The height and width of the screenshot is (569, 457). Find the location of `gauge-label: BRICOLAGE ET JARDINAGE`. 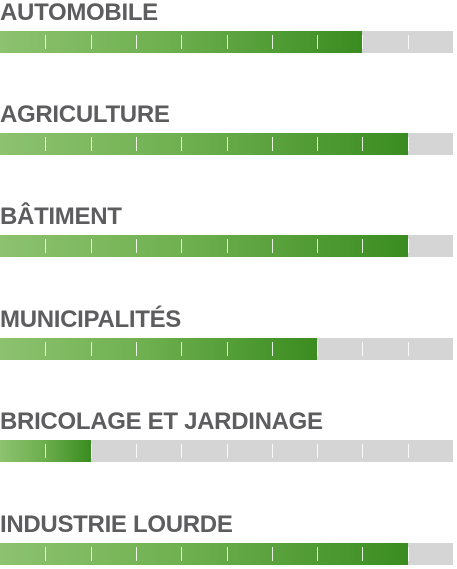

gauge-label: BRICOLAGE ET JARDINAGE is located at coordinates (161, 421).